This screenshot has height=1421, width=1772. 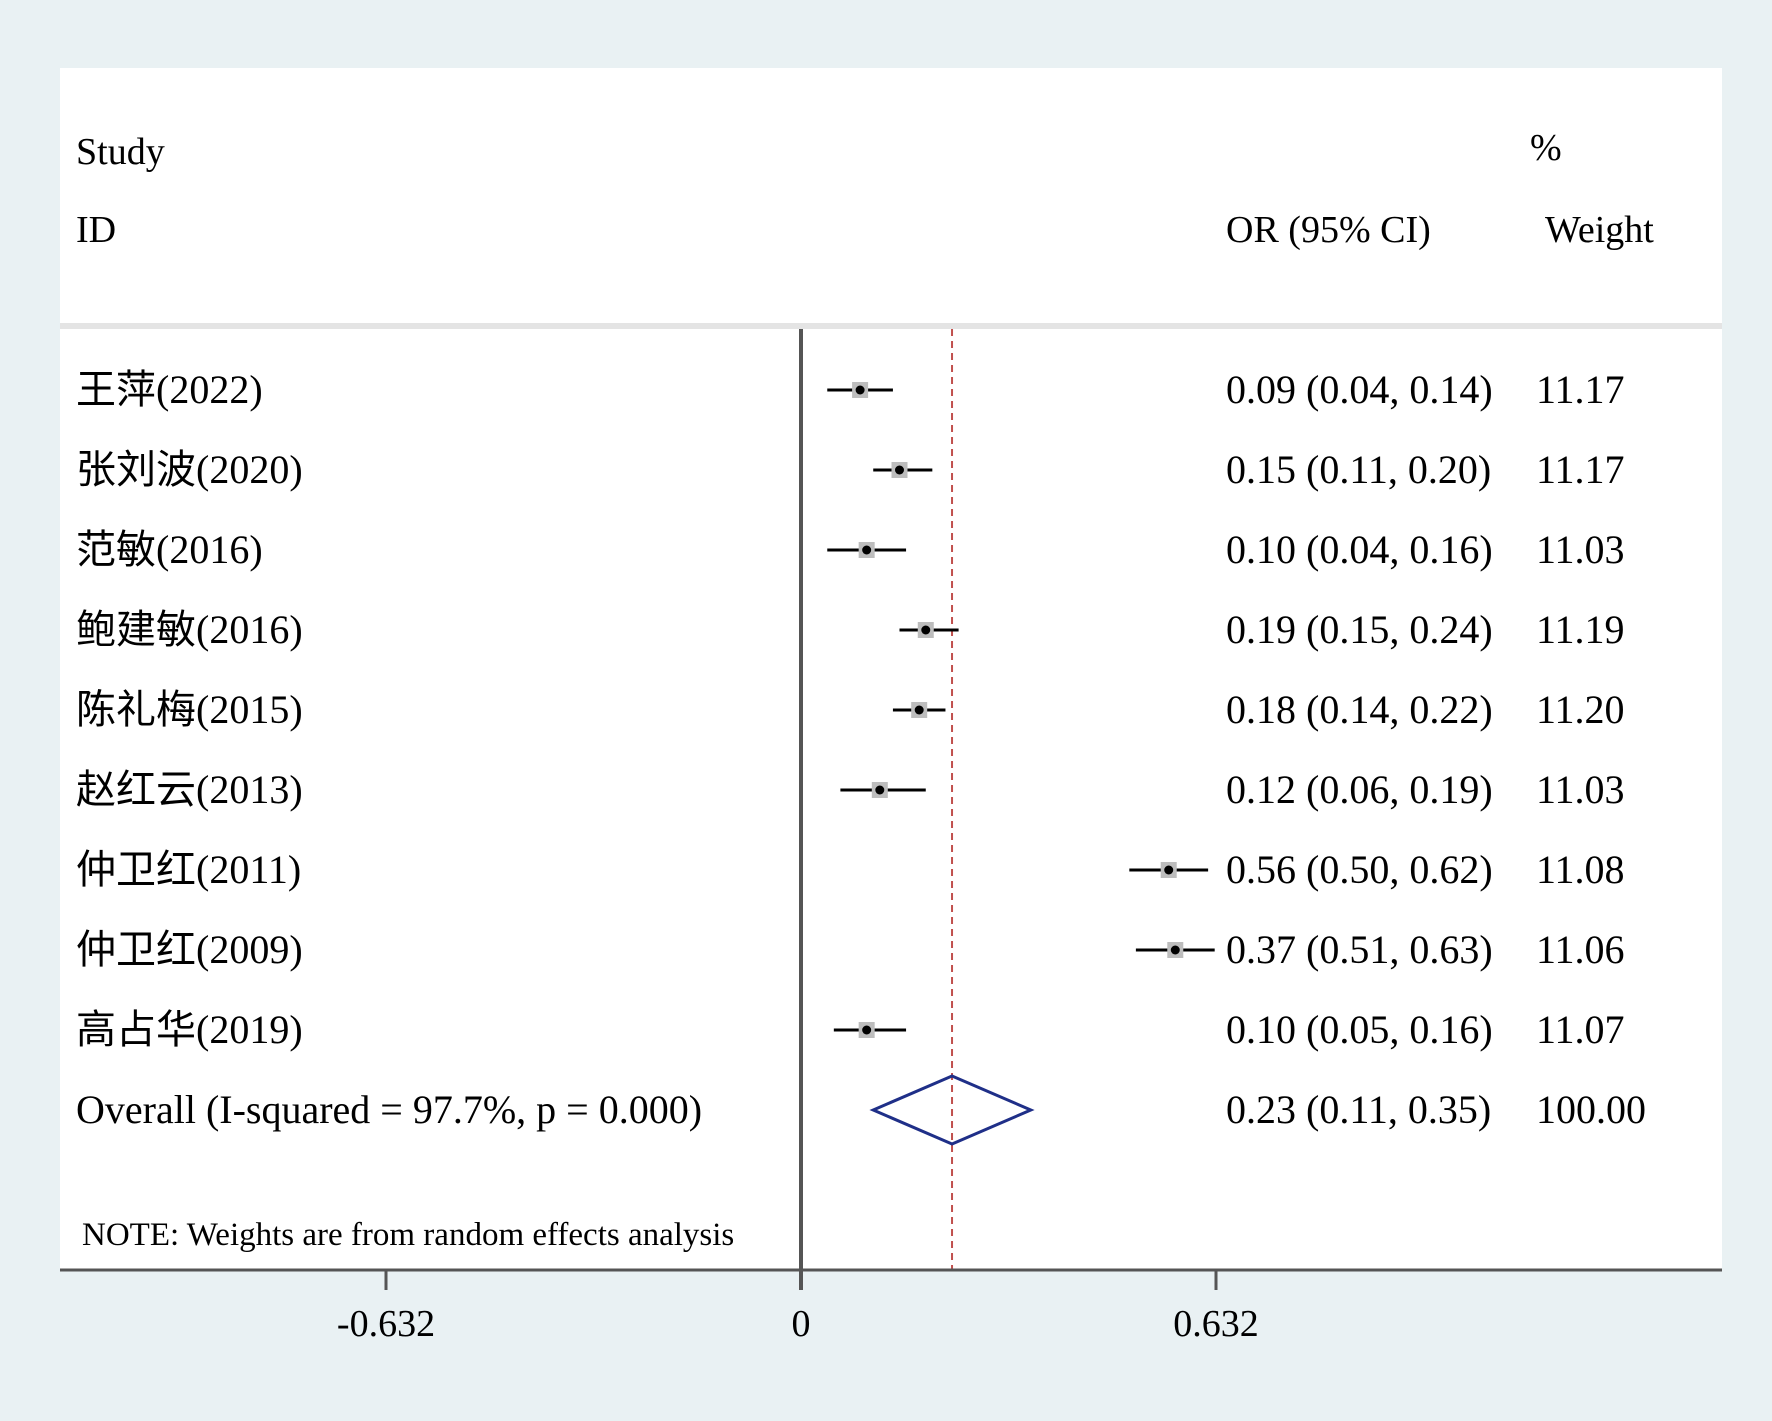 I want to click on study-label: 鲍建敏(2016), so click(x=189, y=629).